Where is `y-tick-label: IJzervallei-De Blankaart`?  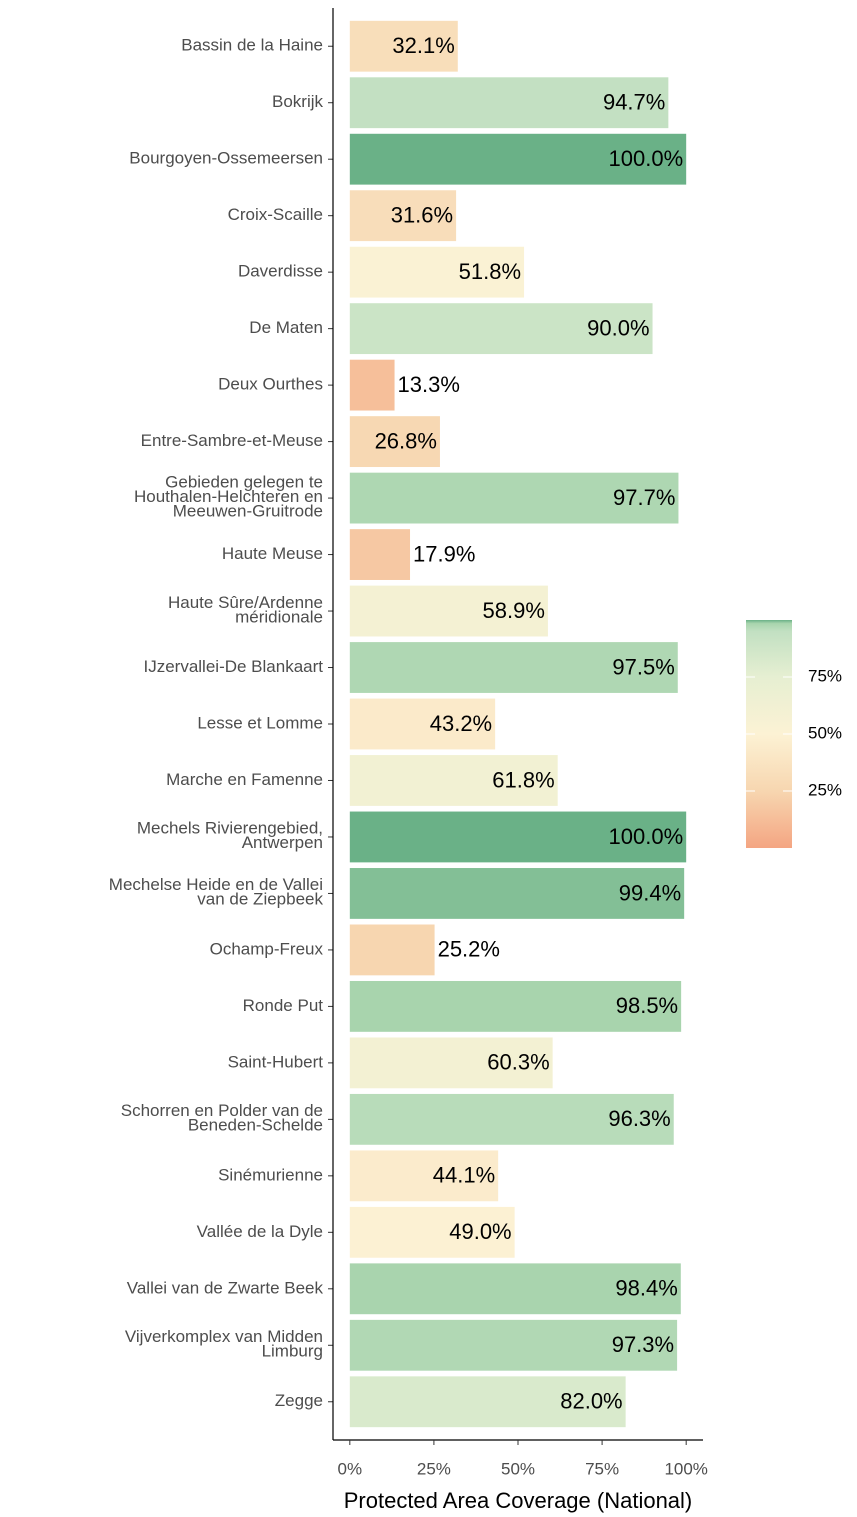
y-tick-label: IJzervallei-De Blankaart is located at coordinates (233, 666).